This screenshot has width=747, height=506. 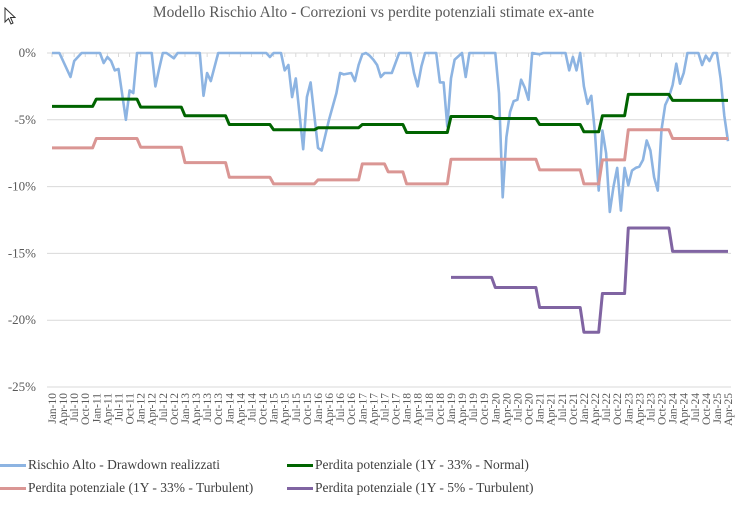 I want to click on x-tick-label: Jan-10, so click(x=53, y=408).